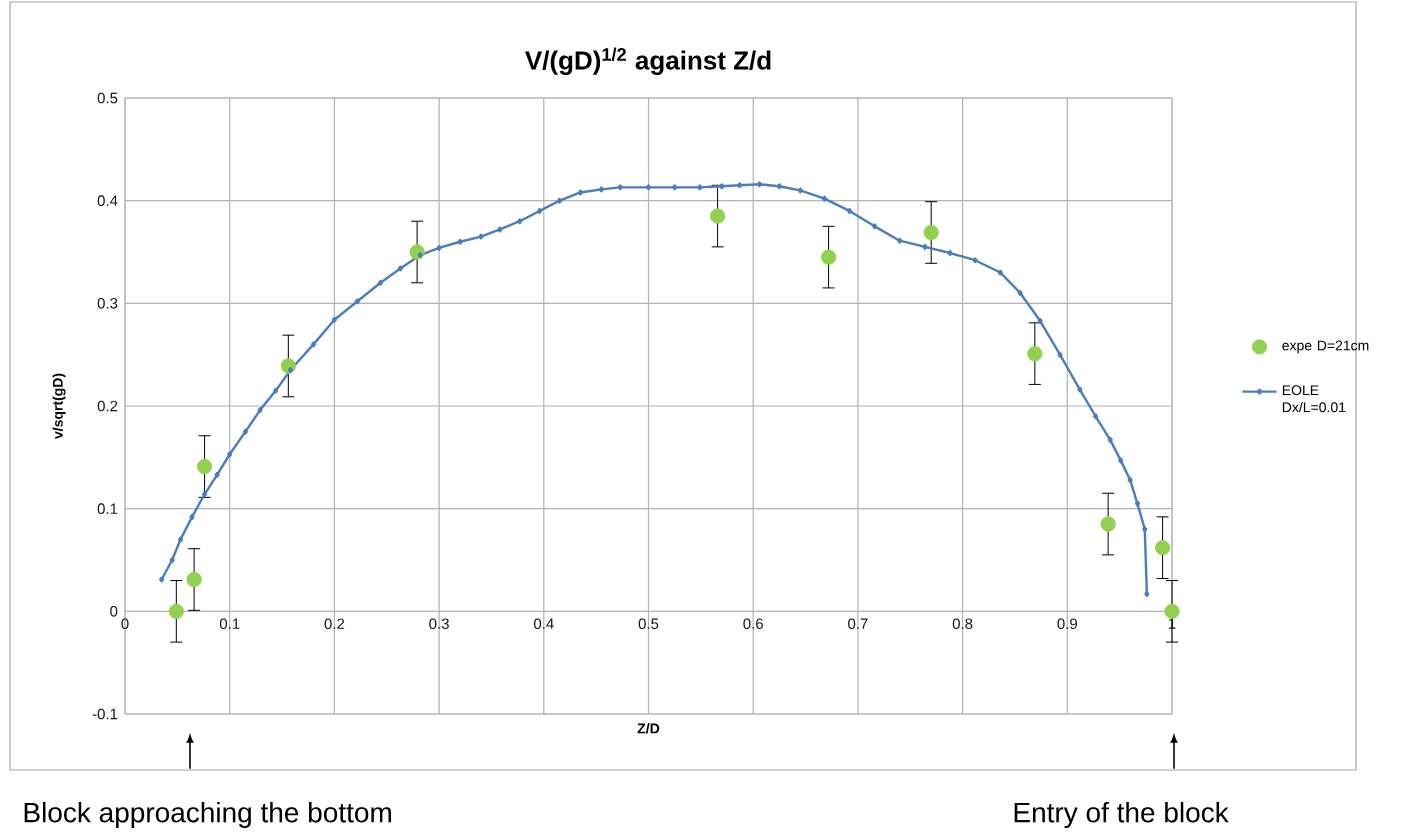  What do you see at coordinates (105, 714) in the screenshot?
I see `y-tick-label: -0.1` at bounding box center [105, 714].